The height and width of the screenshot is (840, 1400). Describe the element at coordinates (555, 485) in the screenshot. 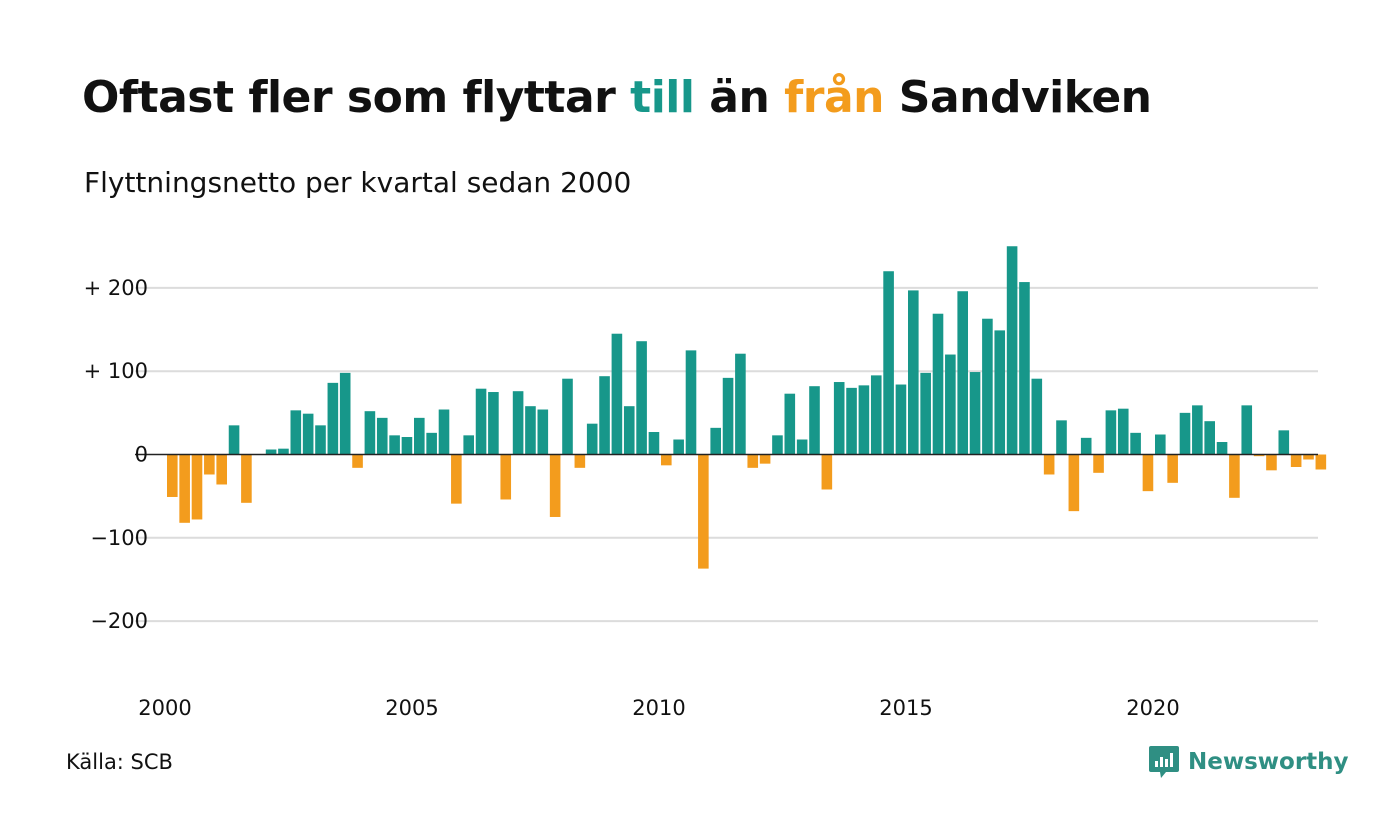

I see `bar-2007-k4` at that location.